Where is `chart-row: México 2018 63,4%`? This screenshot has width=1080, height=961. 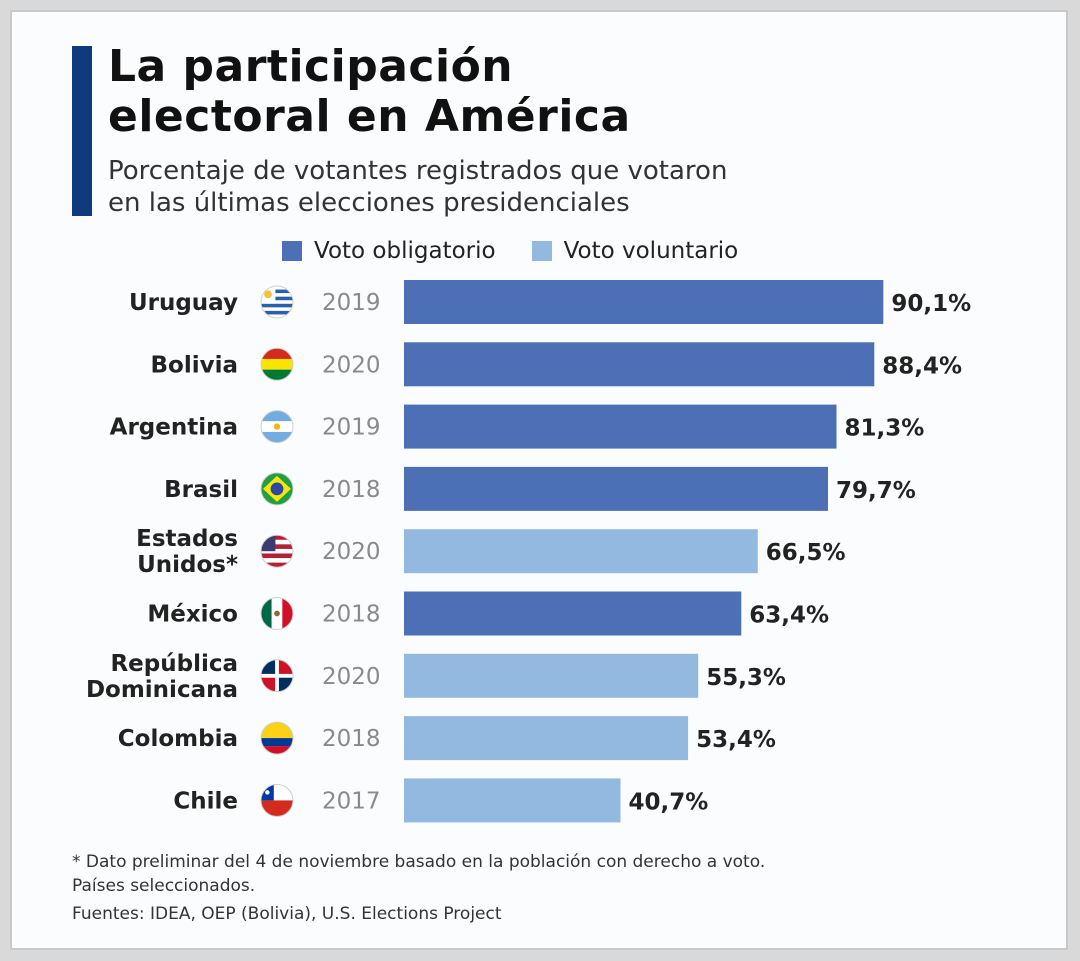 chart-row: México 2018 63,4% is located at coordinates (488, 613).